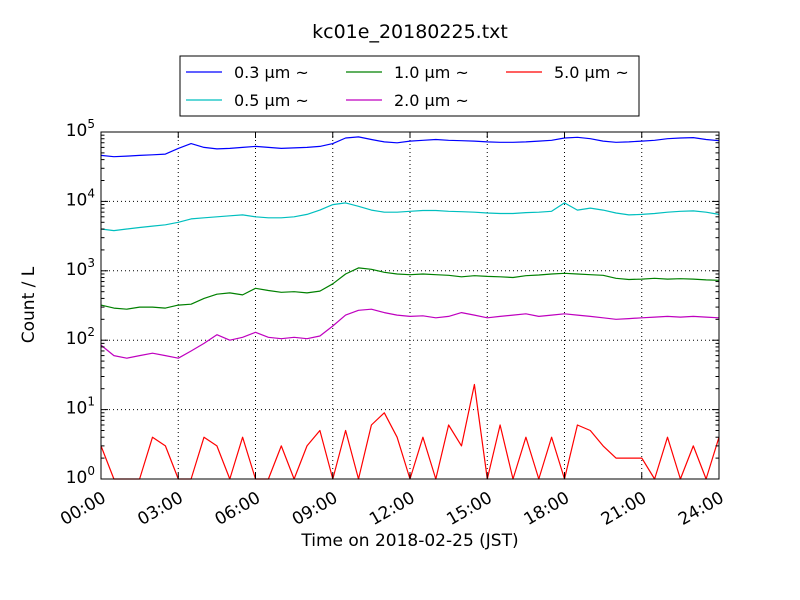  I want to click on x-tick-label: 15:00, so click(469, 509).